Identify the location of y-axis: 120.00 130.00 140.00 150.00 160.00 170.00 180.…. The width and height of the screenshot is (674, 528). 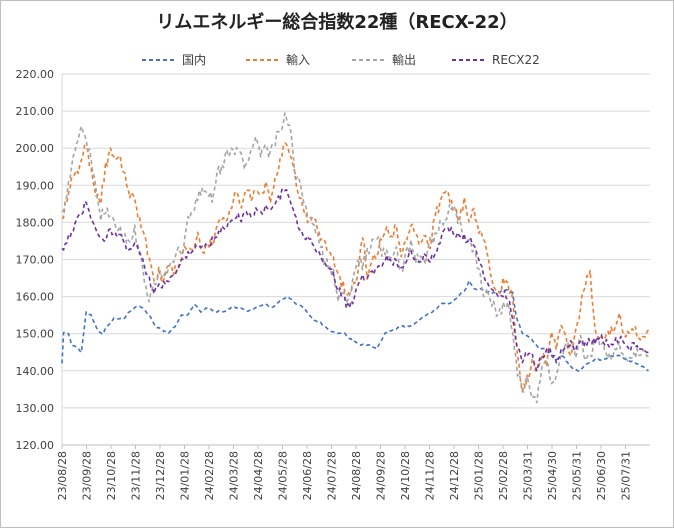
(35, 260).